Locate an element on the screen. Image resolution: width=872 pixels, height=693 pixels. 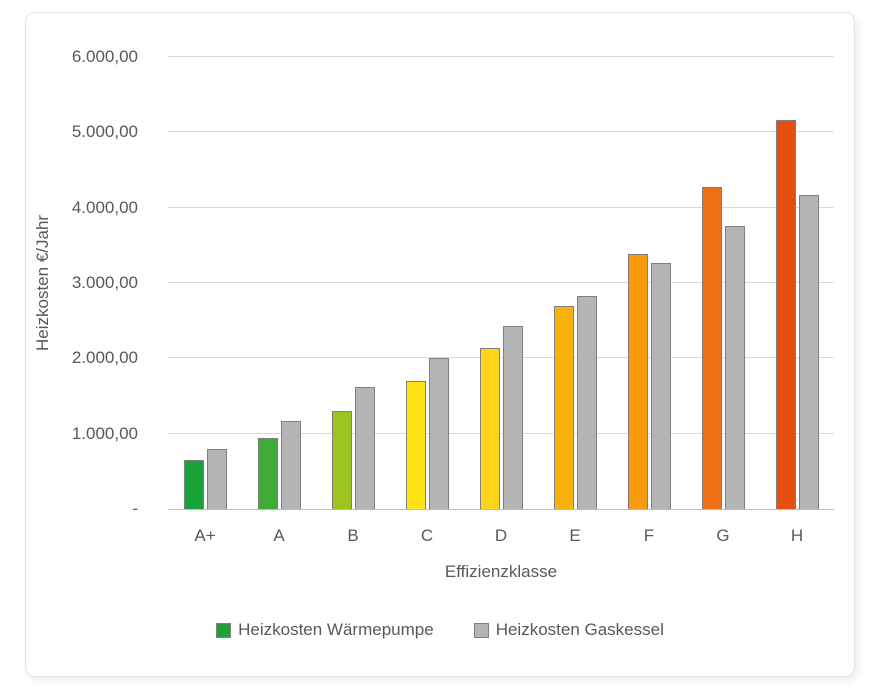
bar-waermepumpe-E is located at coordinates (563, 407).